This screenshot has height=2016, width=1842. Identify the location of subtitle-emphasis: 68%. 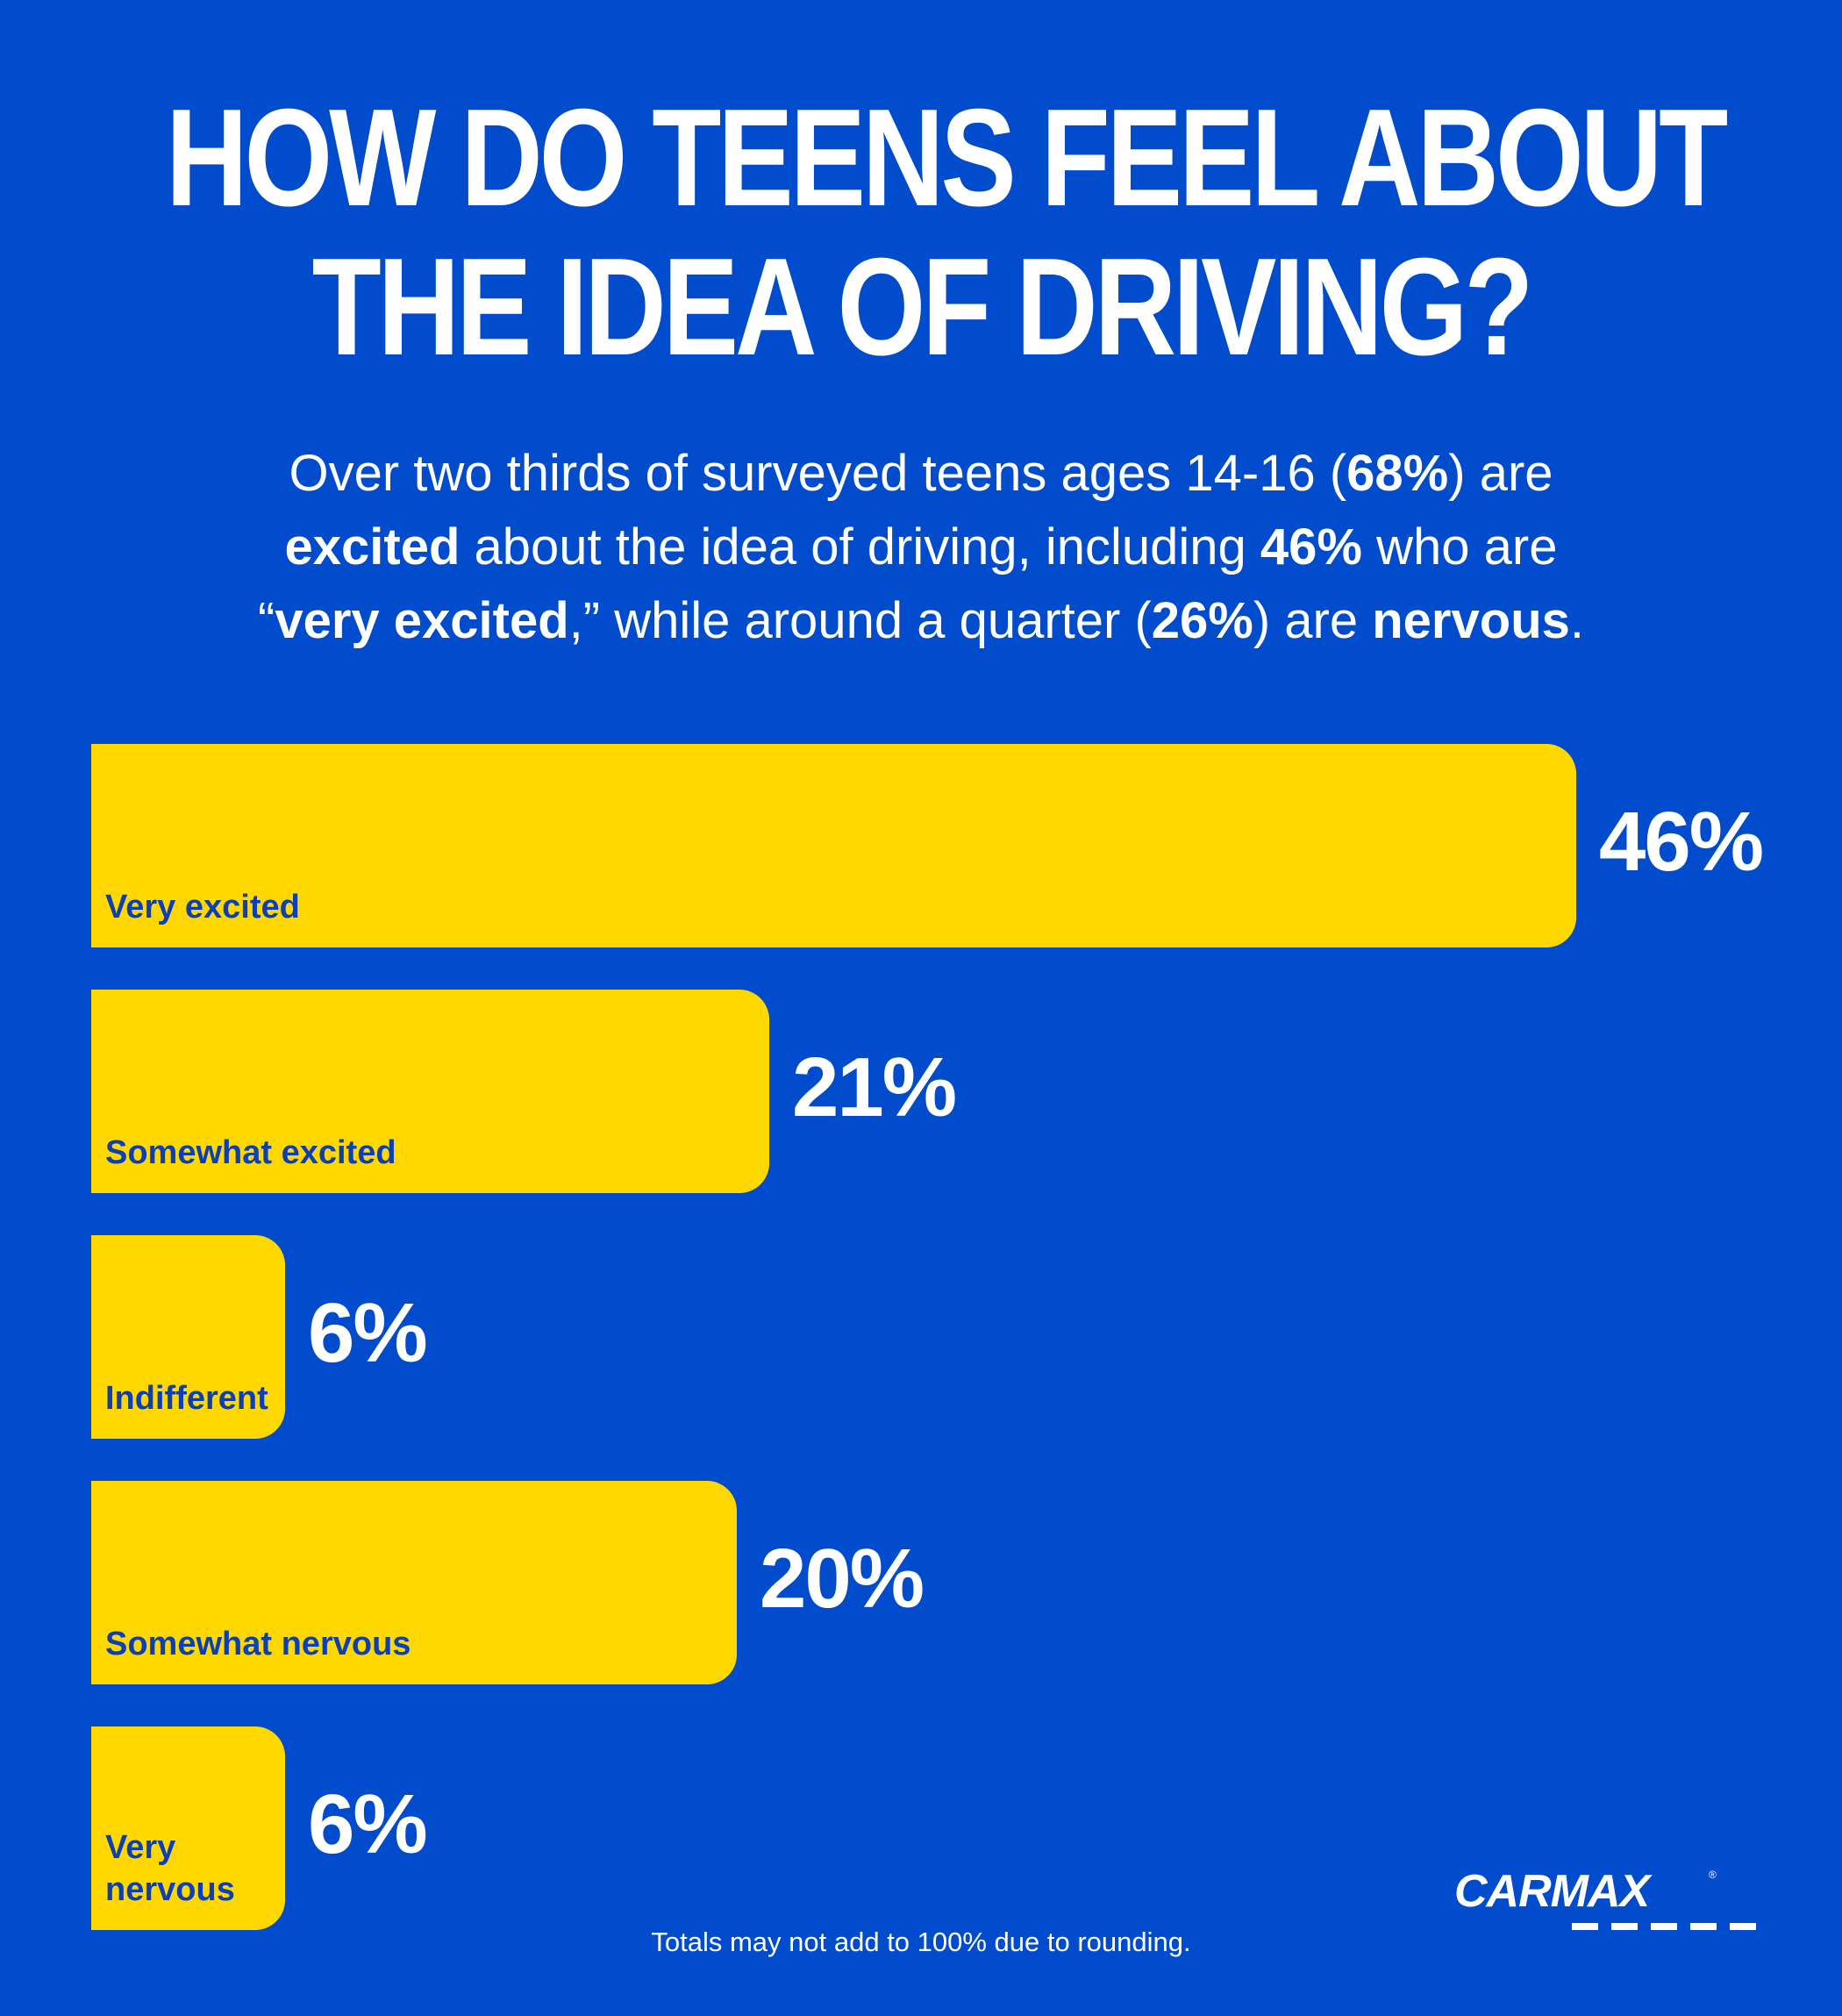
(1397, 474).